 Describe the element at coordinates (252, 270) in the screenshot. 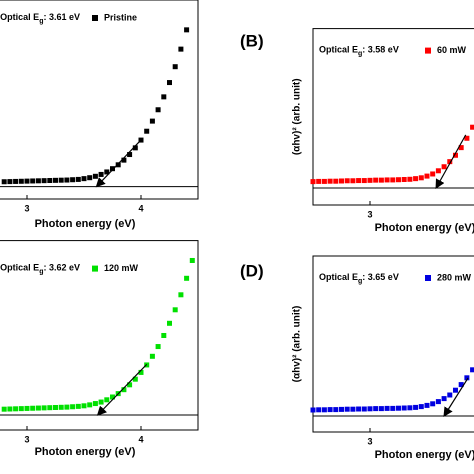

I see `panel-label: (D)` at that location.